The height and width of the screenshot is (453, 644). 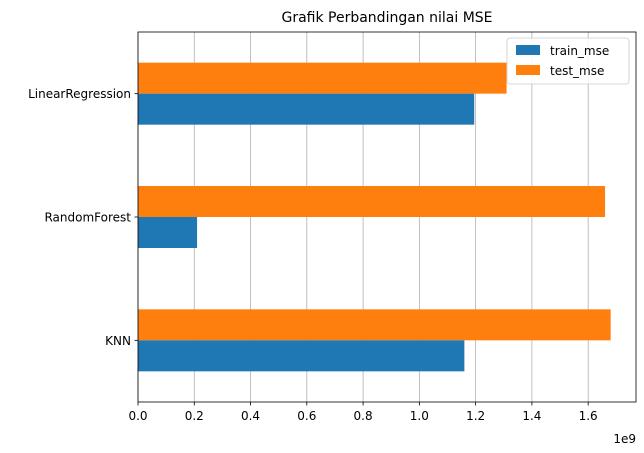 I want to click on chart-title: Grafik Perbandingan nilai MSE, so click(x=386, y=18).